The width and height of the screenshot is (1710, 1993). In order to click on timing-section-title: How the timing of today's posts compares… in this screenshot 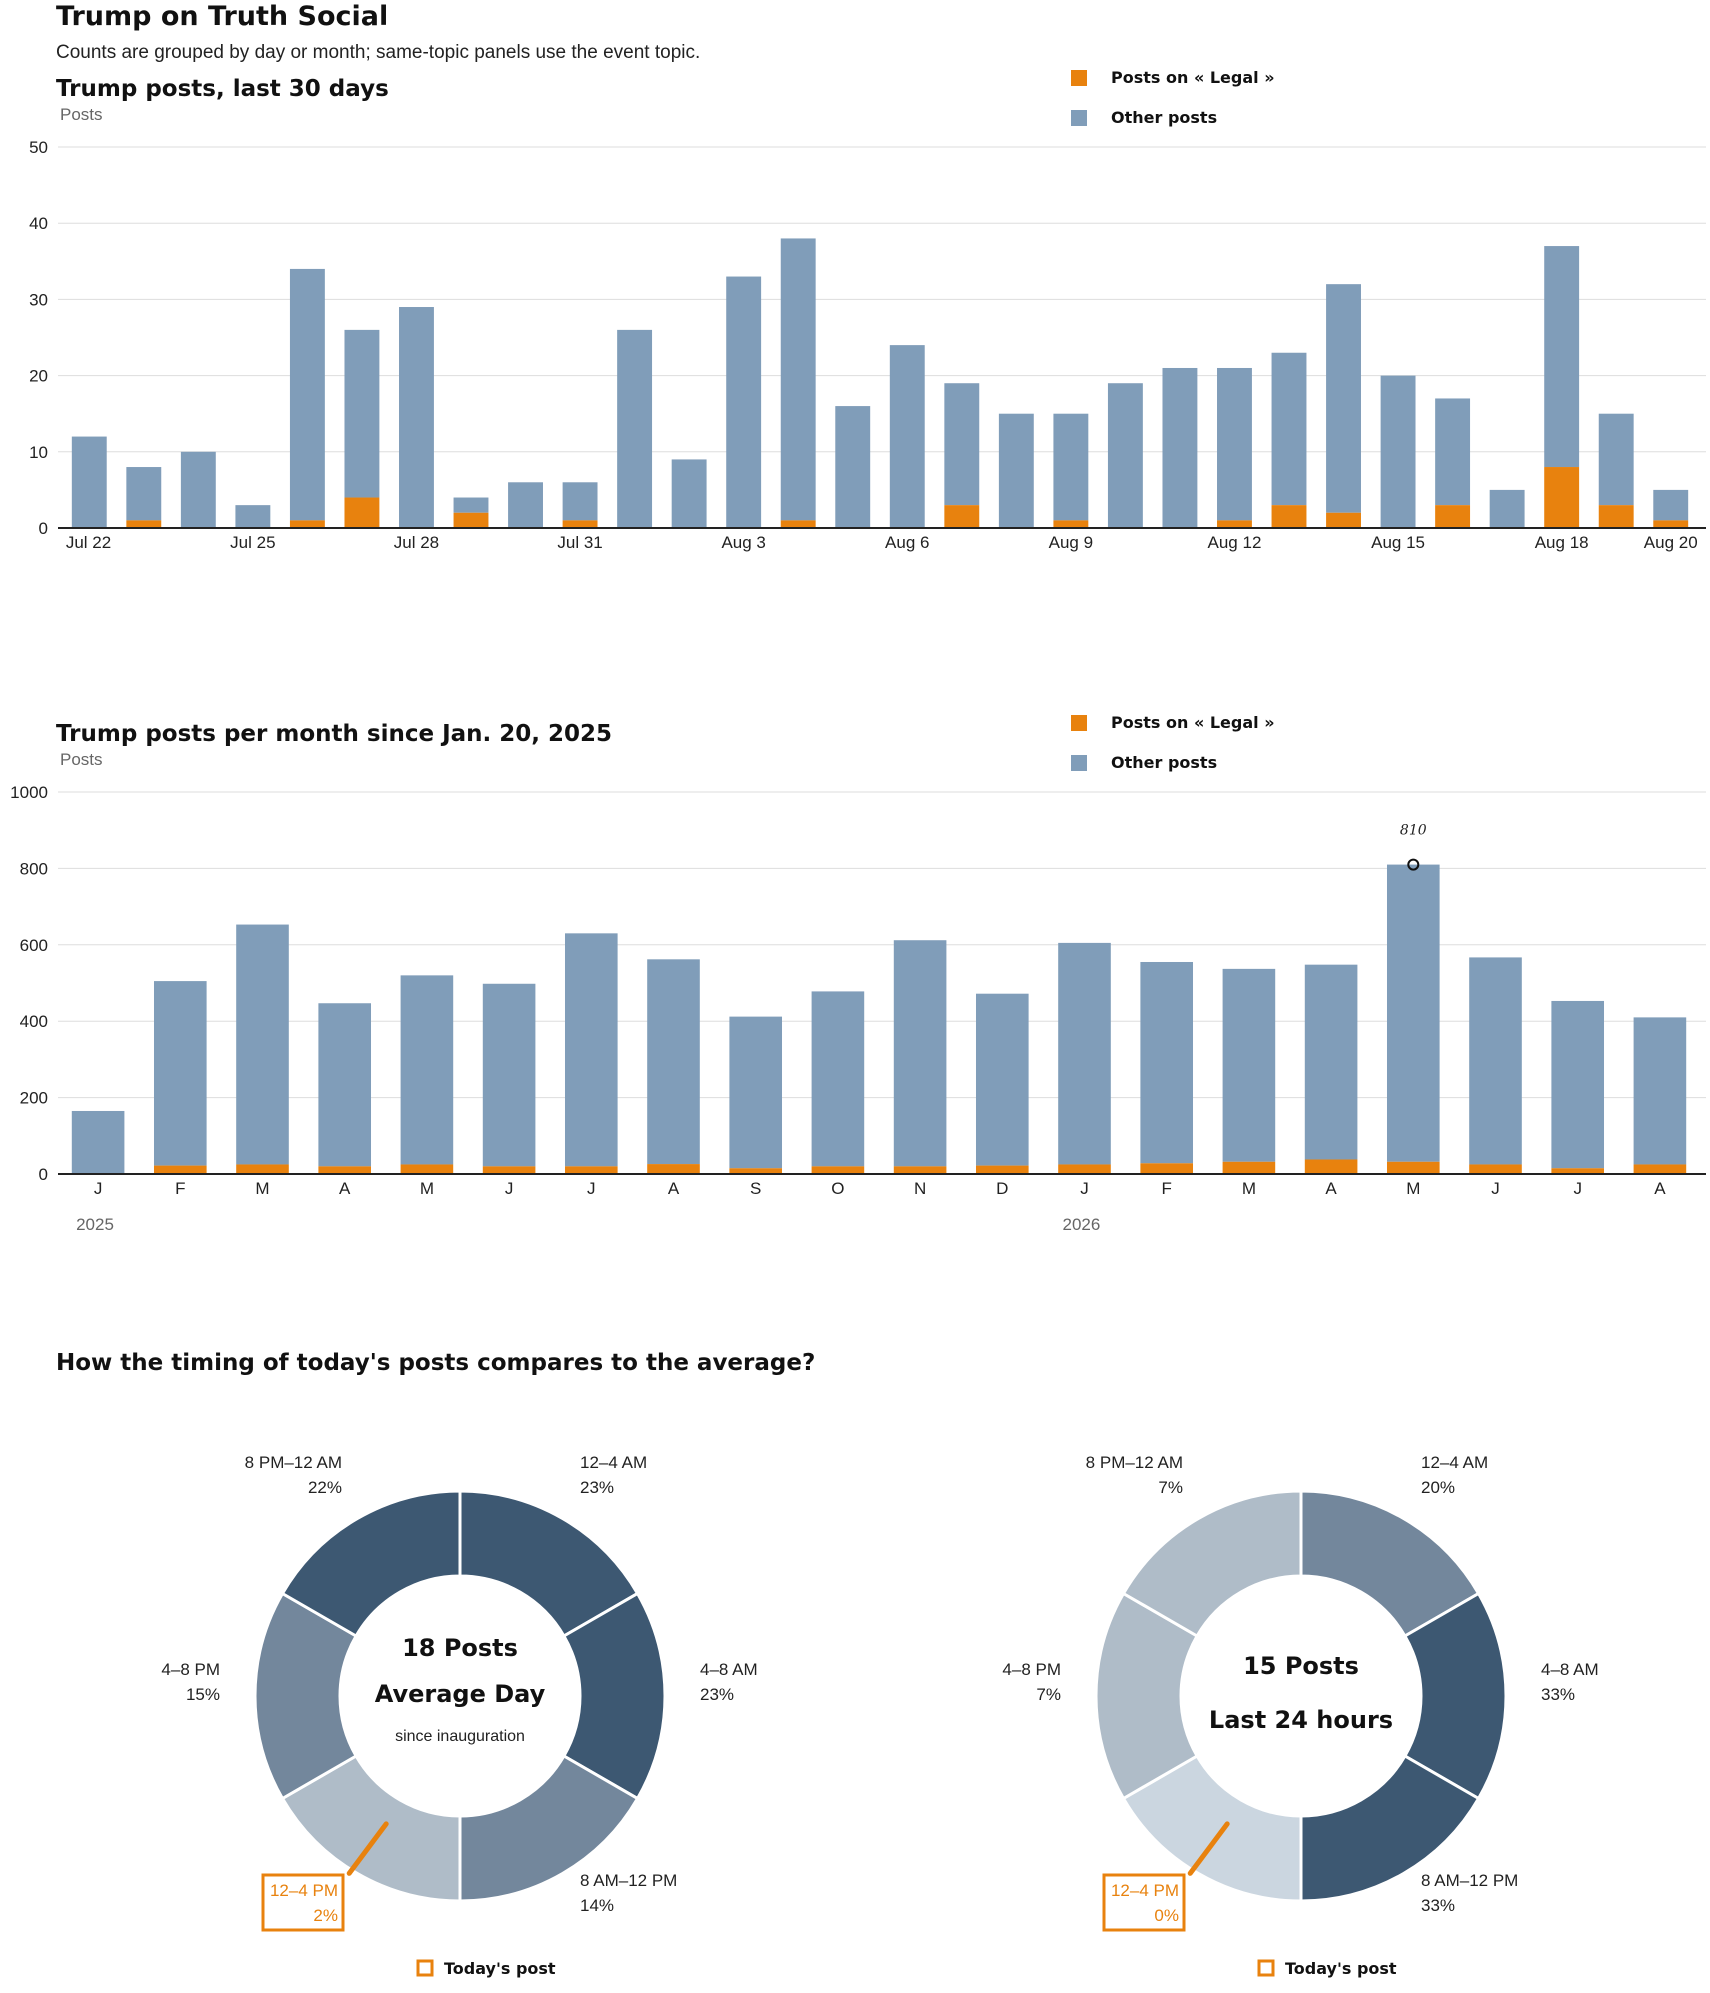, I will do `click(435, 1363)`.